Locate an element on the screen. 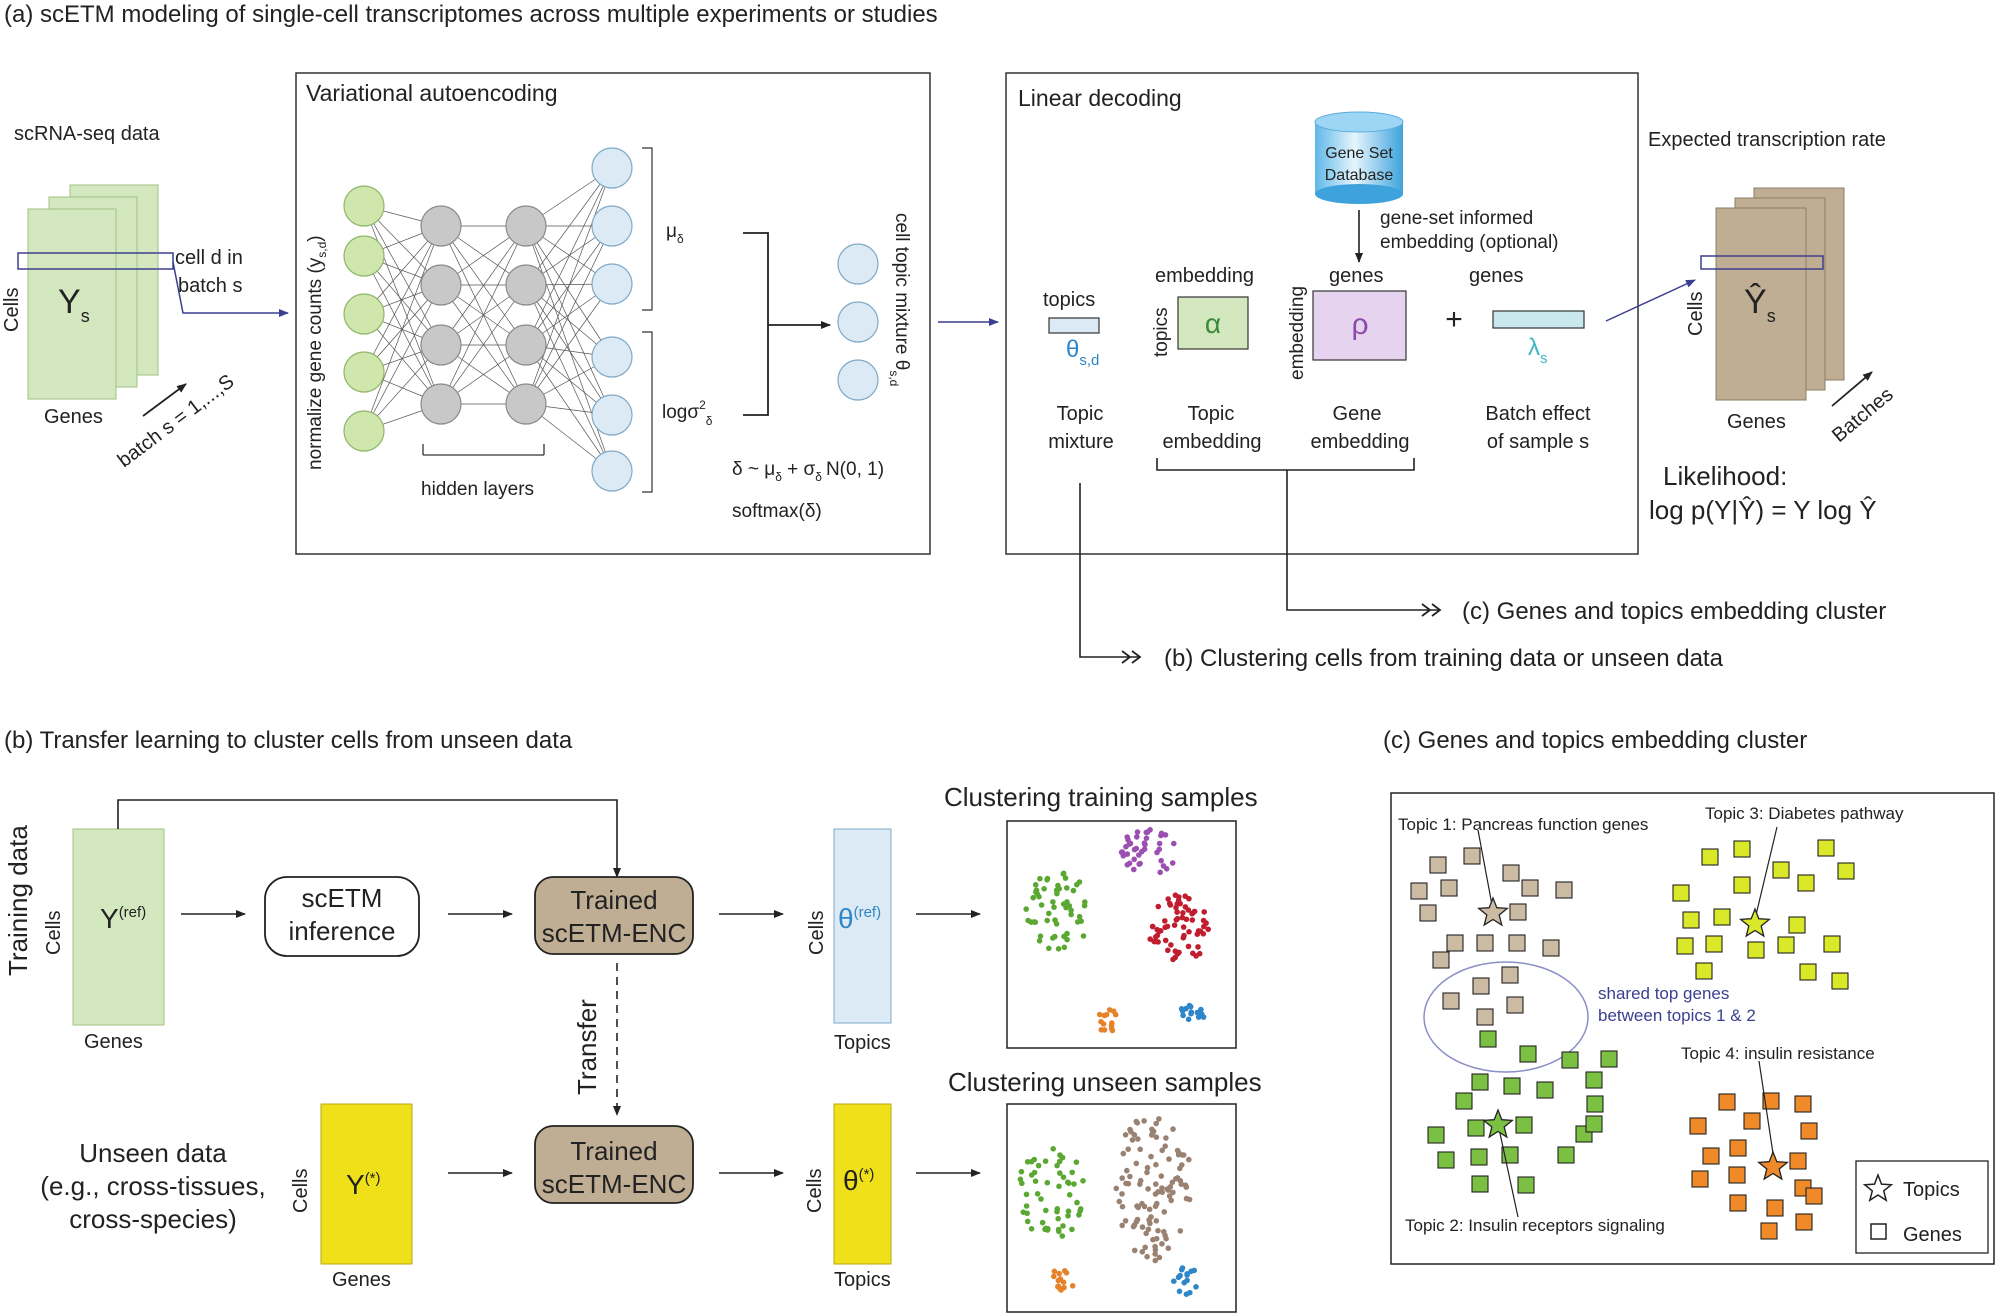 The height and width of the screenshot is (1314, 2000). topic3-pointer is located at coordinates (1766, 871).